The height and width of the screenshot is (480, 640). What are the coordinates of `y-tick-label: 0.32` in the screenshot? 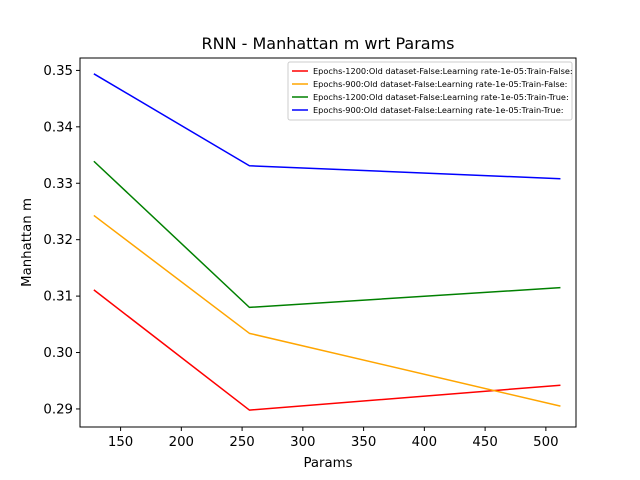 It's located at (58, 240).